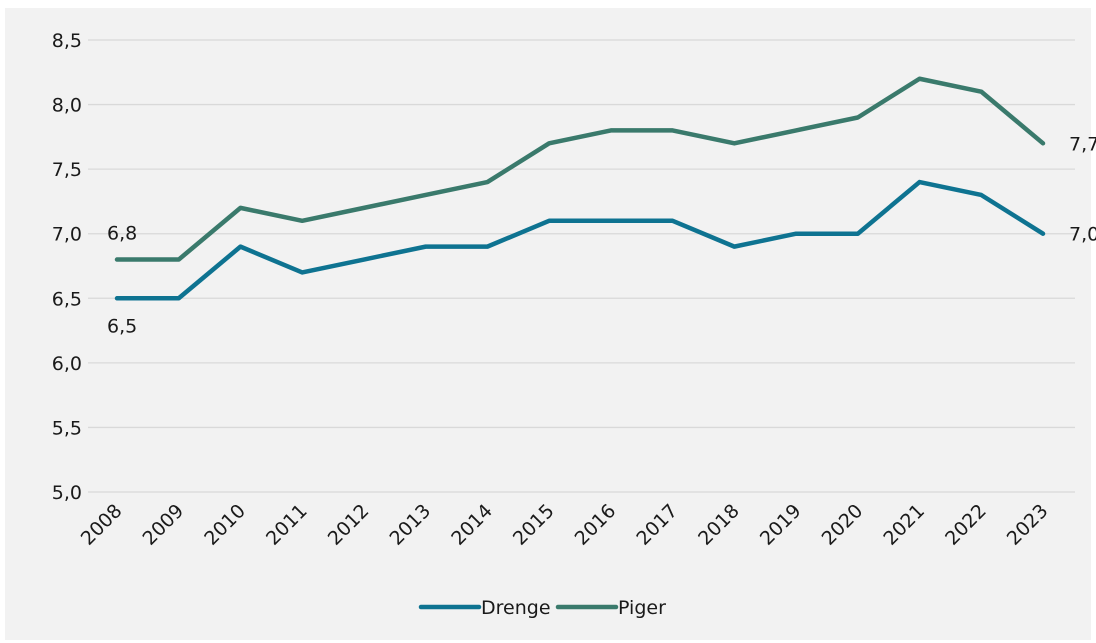 Image resolution: width=1096 pixels, height=643 pixels. Describe the element at coordinates (534, 525) in the screenshot. I see `x-tick-label: 2015` at that location.